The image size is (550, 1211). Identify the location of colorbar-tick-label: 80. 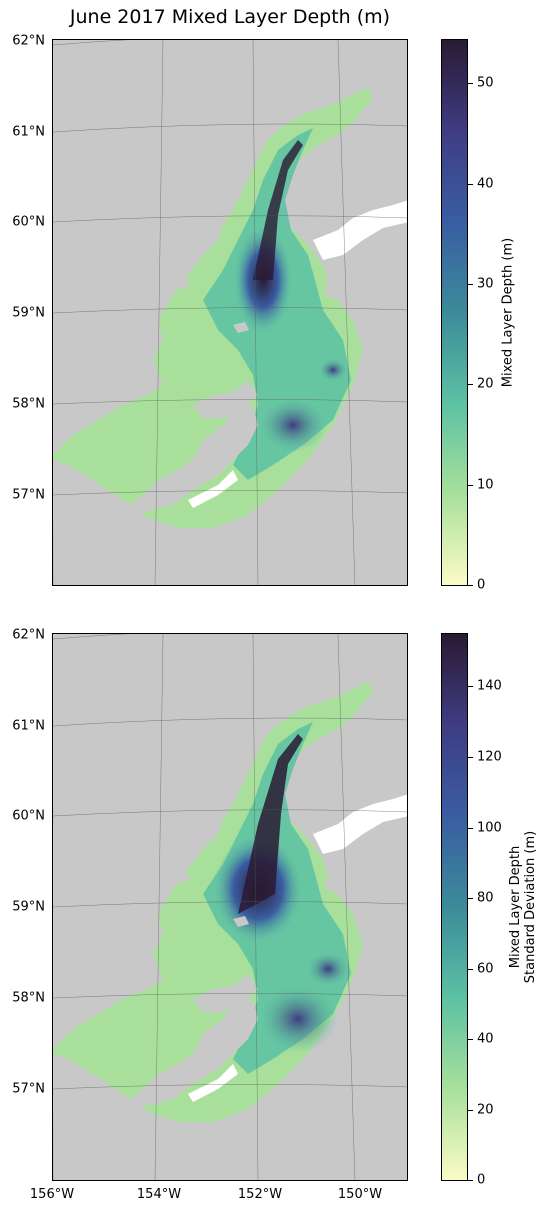
(485, 898).